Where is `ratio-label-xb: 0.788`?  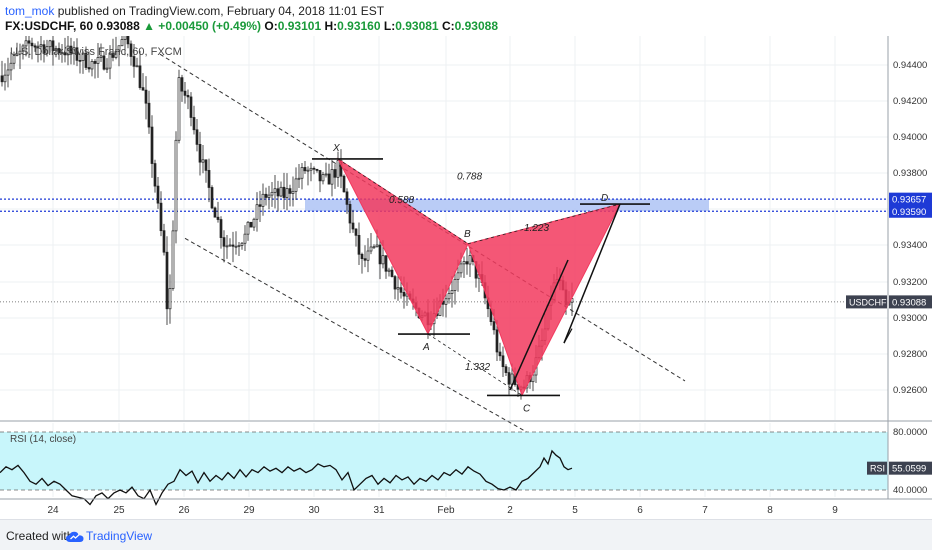 ratio-label-xb: 0.788 is located at coordinates (469, 177).